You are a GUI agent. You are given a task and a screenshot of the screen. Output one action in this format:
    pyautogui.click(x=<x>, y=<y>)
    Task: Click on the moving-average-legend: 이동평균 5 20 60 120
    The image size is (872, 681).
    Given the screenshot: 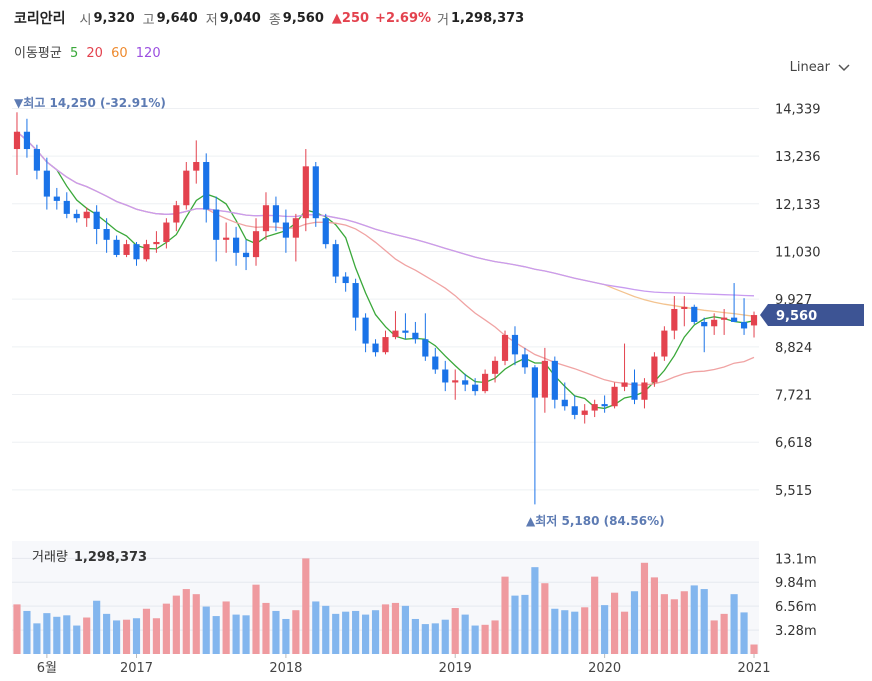 What is the action you would take?
    pyautogui.click(x=89, y=51)
    